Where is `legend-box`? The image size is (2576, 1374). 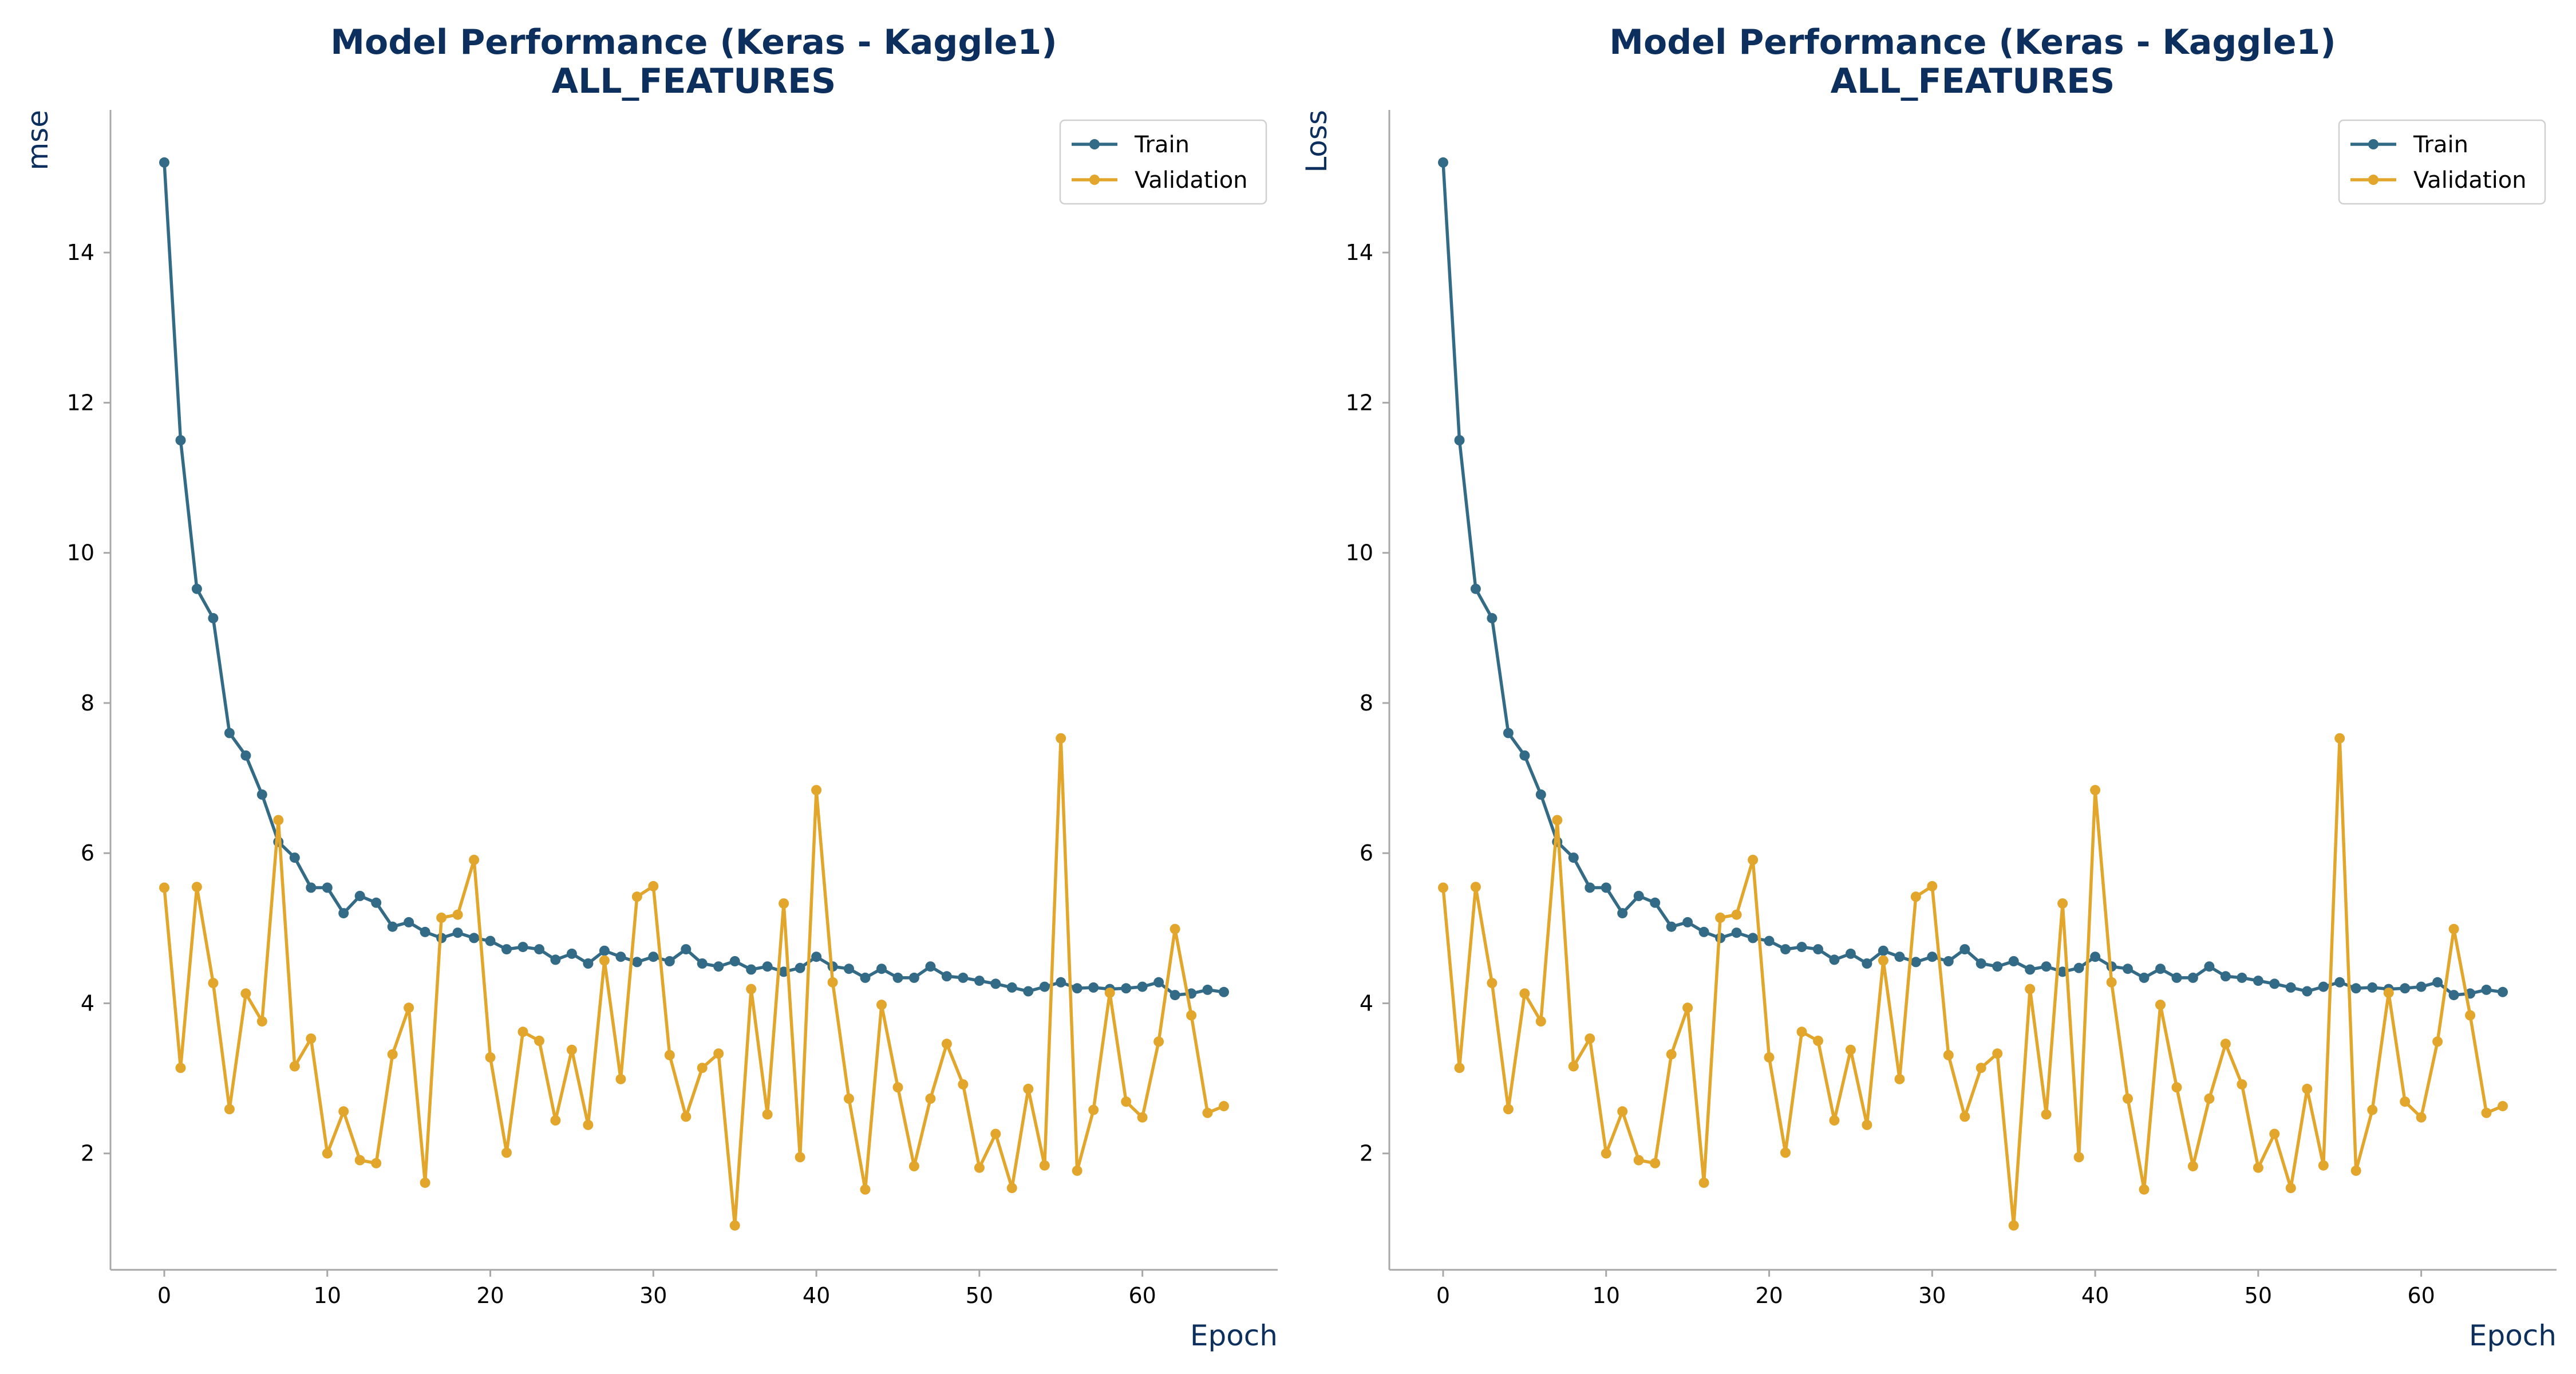 legend-box is located at coordinates (1163, 162).